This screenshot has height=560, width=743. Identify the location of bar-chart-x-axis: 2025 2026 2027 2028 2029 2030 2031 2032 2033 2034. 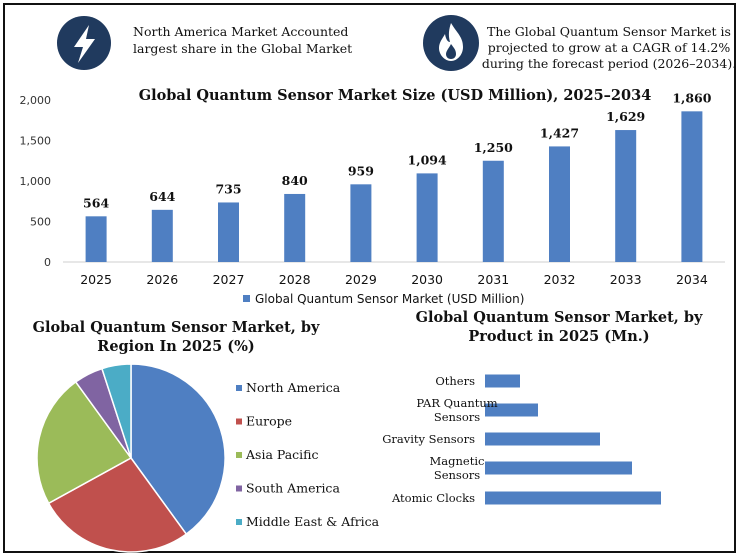
(394, 279).